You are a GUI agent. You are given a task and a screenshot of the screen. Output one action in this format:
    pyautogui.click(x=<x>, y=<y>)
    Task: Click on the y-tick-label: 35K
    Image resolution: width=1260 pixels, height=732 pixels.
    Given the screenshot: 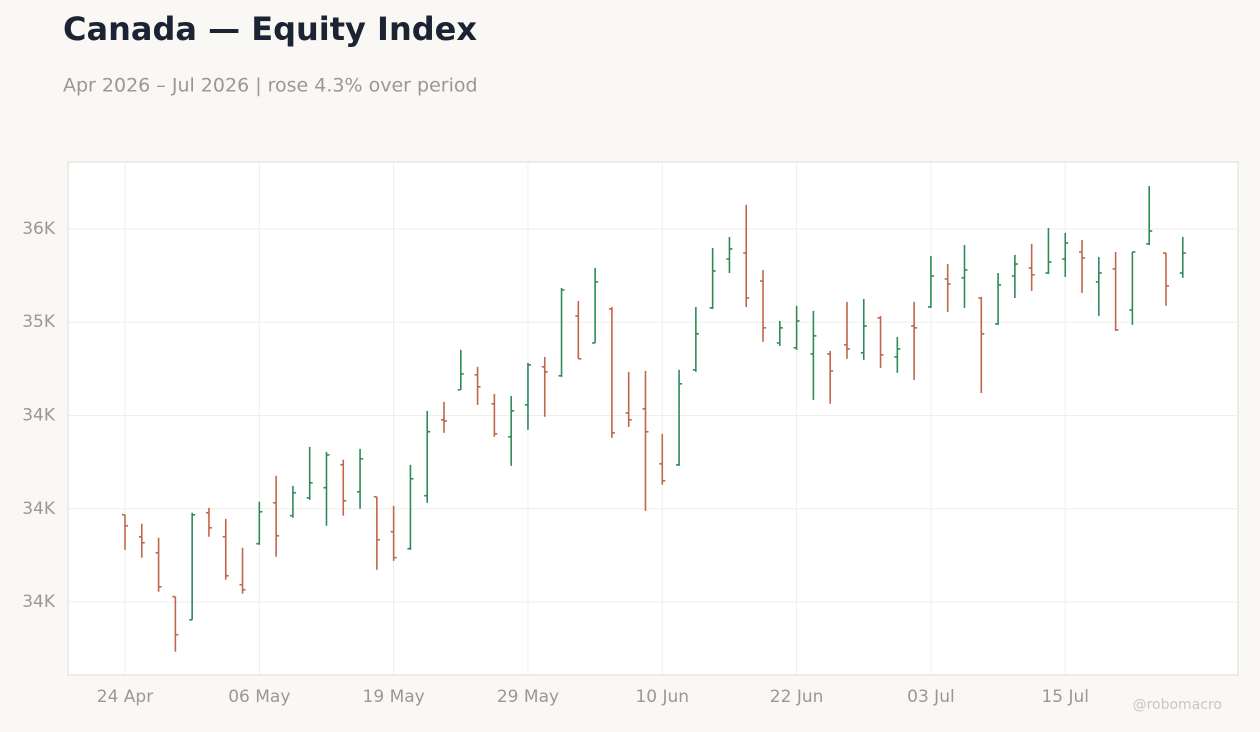 What is the action you would take?
    pyautogui.click(x=39, y=322)
    